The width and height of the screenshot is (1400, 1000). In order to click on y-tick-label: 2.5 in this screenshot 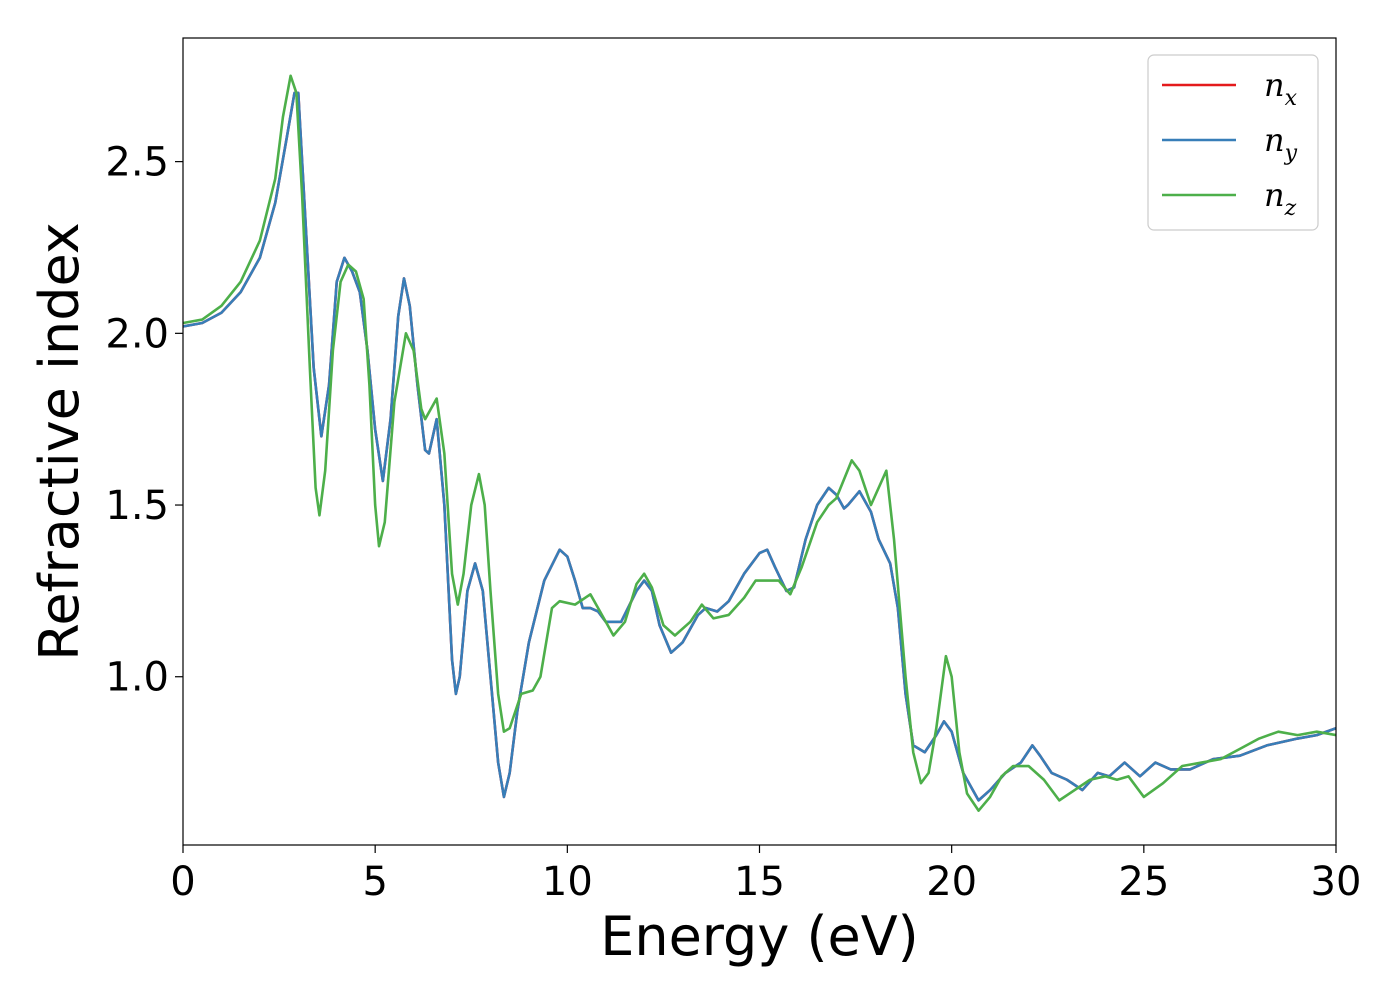, I will do `click(137, 163)`.